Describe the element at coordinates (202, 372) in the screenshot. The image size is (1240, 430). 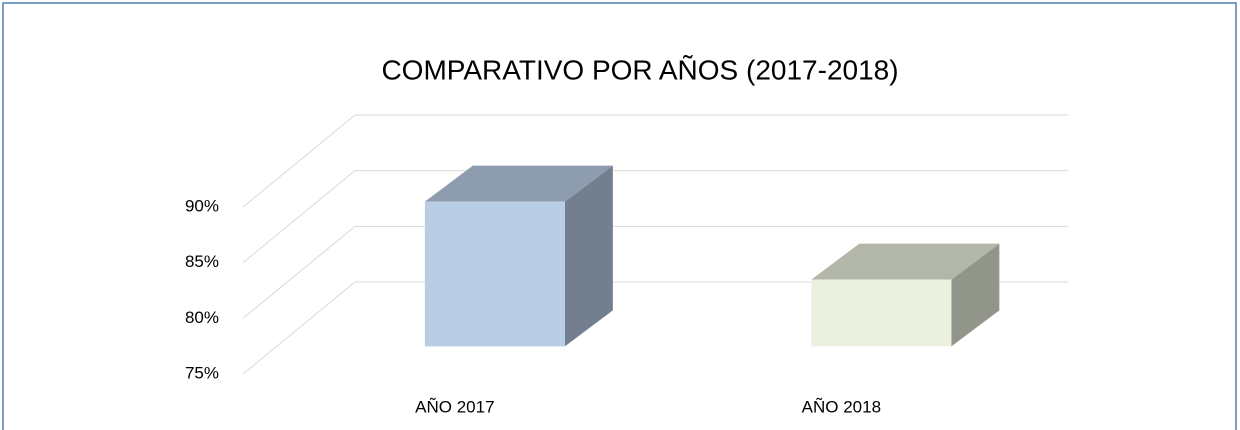
I see `y-tick-label: 75%` at that location.